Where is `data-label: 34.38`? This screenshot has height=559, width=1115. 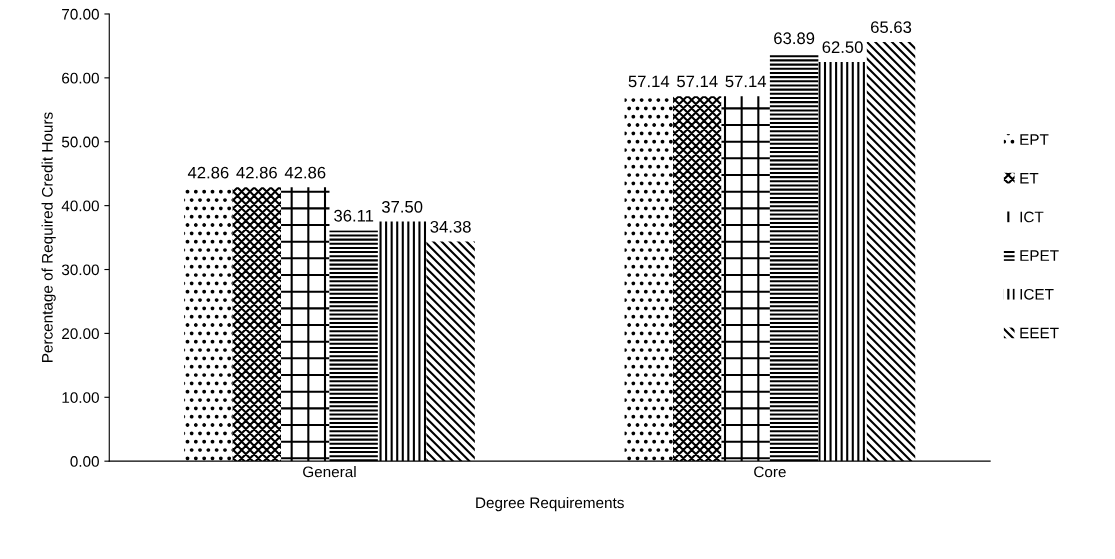
data-label: 34.38 is located at coordinates (450, 226).